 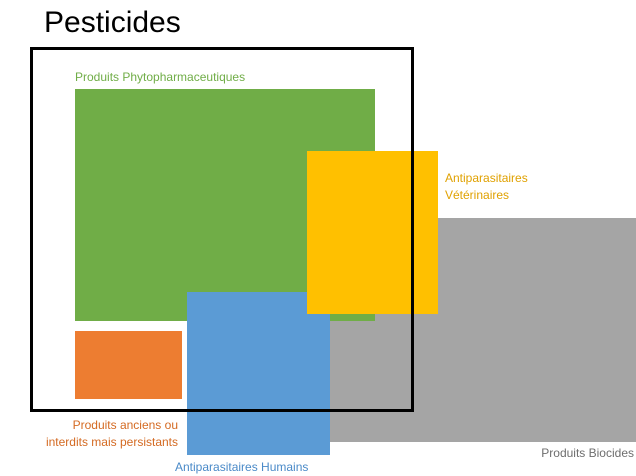 What do you see at coordinates (242, 467) in the screenshot?
I see `antiparasitaires-humains-label: Antiparasitaires Humains` at bounding box center [242, 467].